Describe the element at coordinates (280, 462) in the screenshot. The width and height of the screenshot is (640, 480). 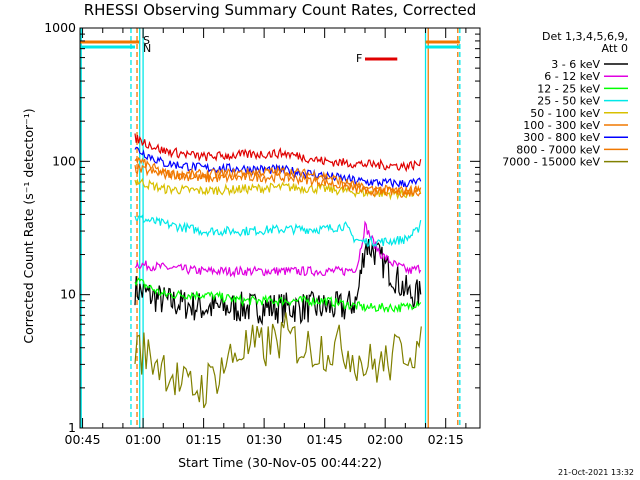
I see `x-axis-label: Start Time (30-Nov-05 00:44:22)` at that location.